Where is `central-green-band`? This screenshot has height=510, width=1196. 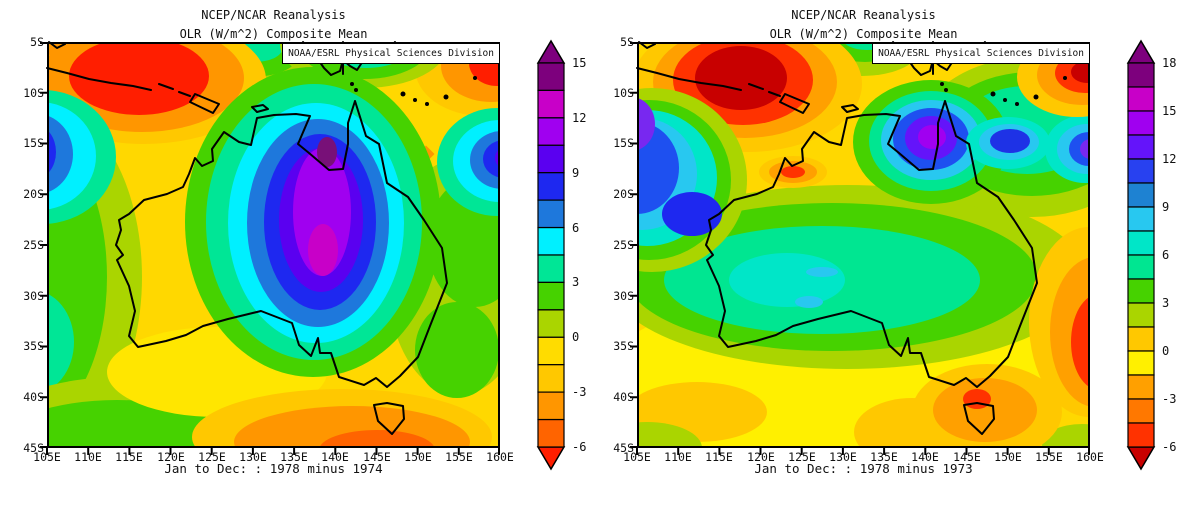 central-green-band is located at coordinates (862, 277).